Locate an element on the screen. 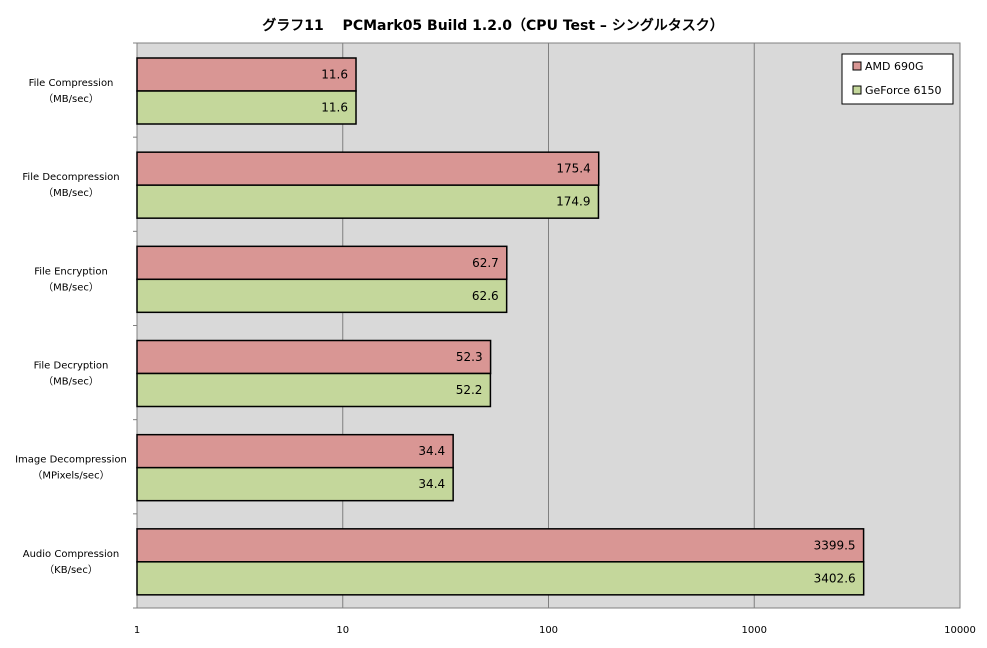 This screenshot has width=987, height=648. category-unit-label: （MPixels/sec） is located at coordinates (70, 476).